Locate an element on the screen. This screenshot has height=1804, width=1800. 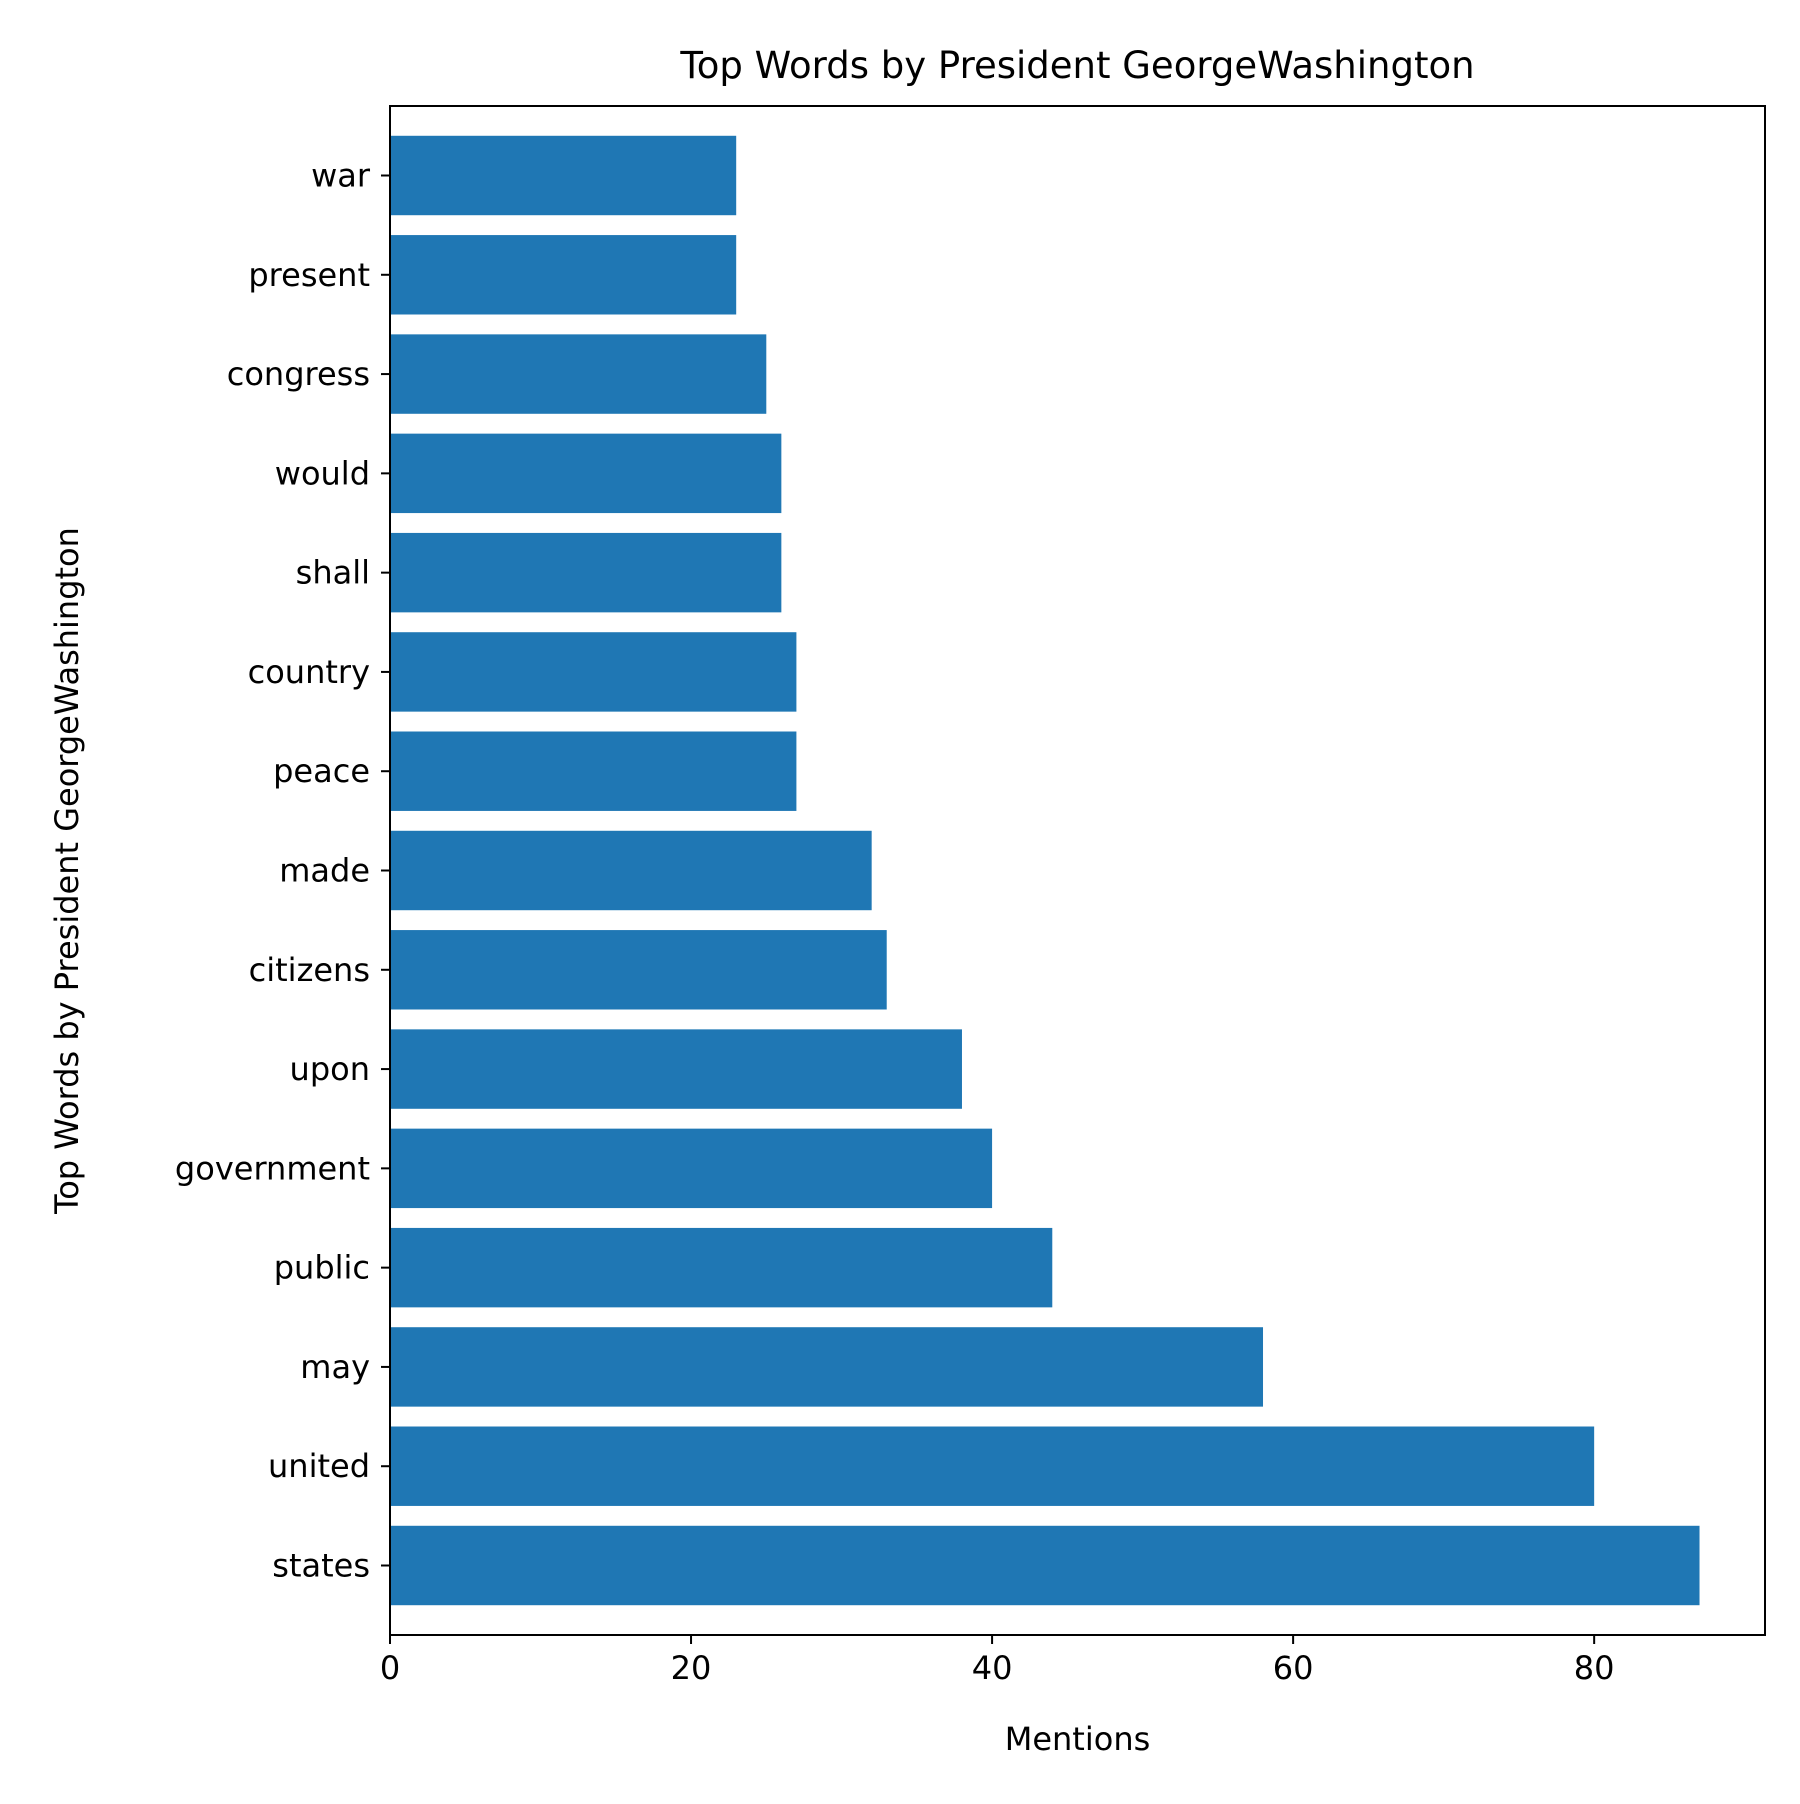
x-tick-label: 60 is located at coordinates (1293, 1668).